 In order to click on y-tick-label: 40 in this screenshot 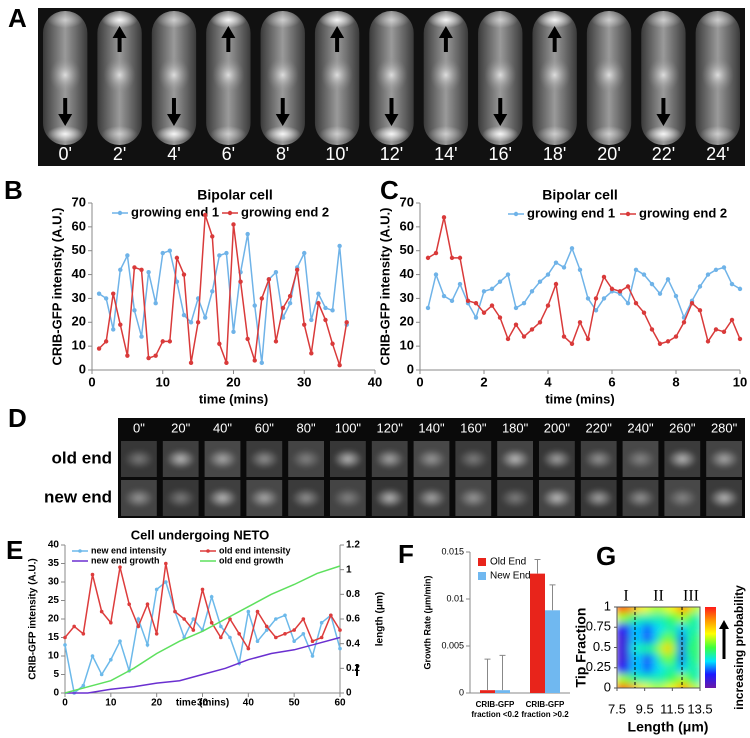, I will do `click(54, 545)`.